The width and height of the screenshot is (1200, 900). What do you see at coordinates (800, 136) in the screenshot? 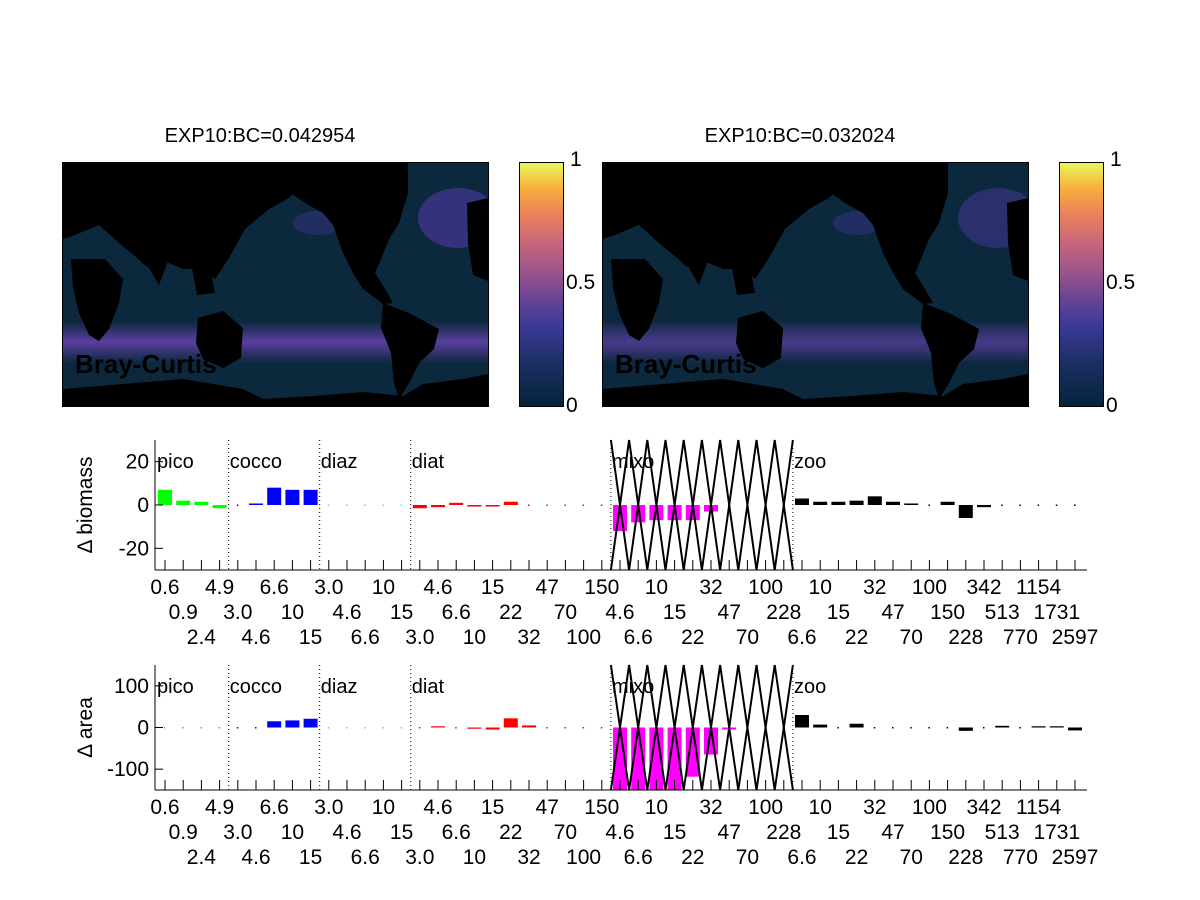
I see `map-title: EXP10:BC=0.032024` at bounding box center [800, 136].